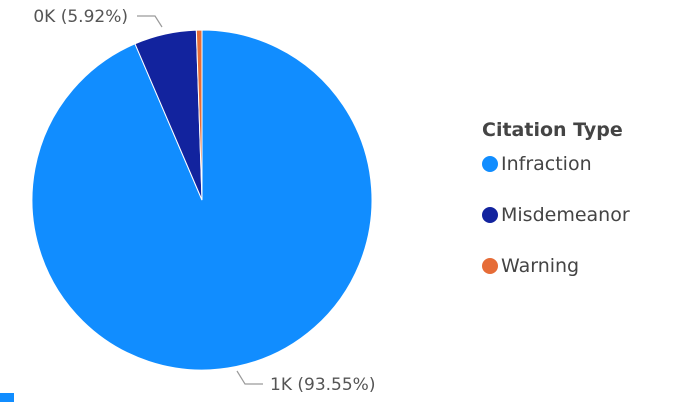 The height and width of the screenshot is (402, 689). I want to click on legend-title: Citation Type, so click(552, 130).